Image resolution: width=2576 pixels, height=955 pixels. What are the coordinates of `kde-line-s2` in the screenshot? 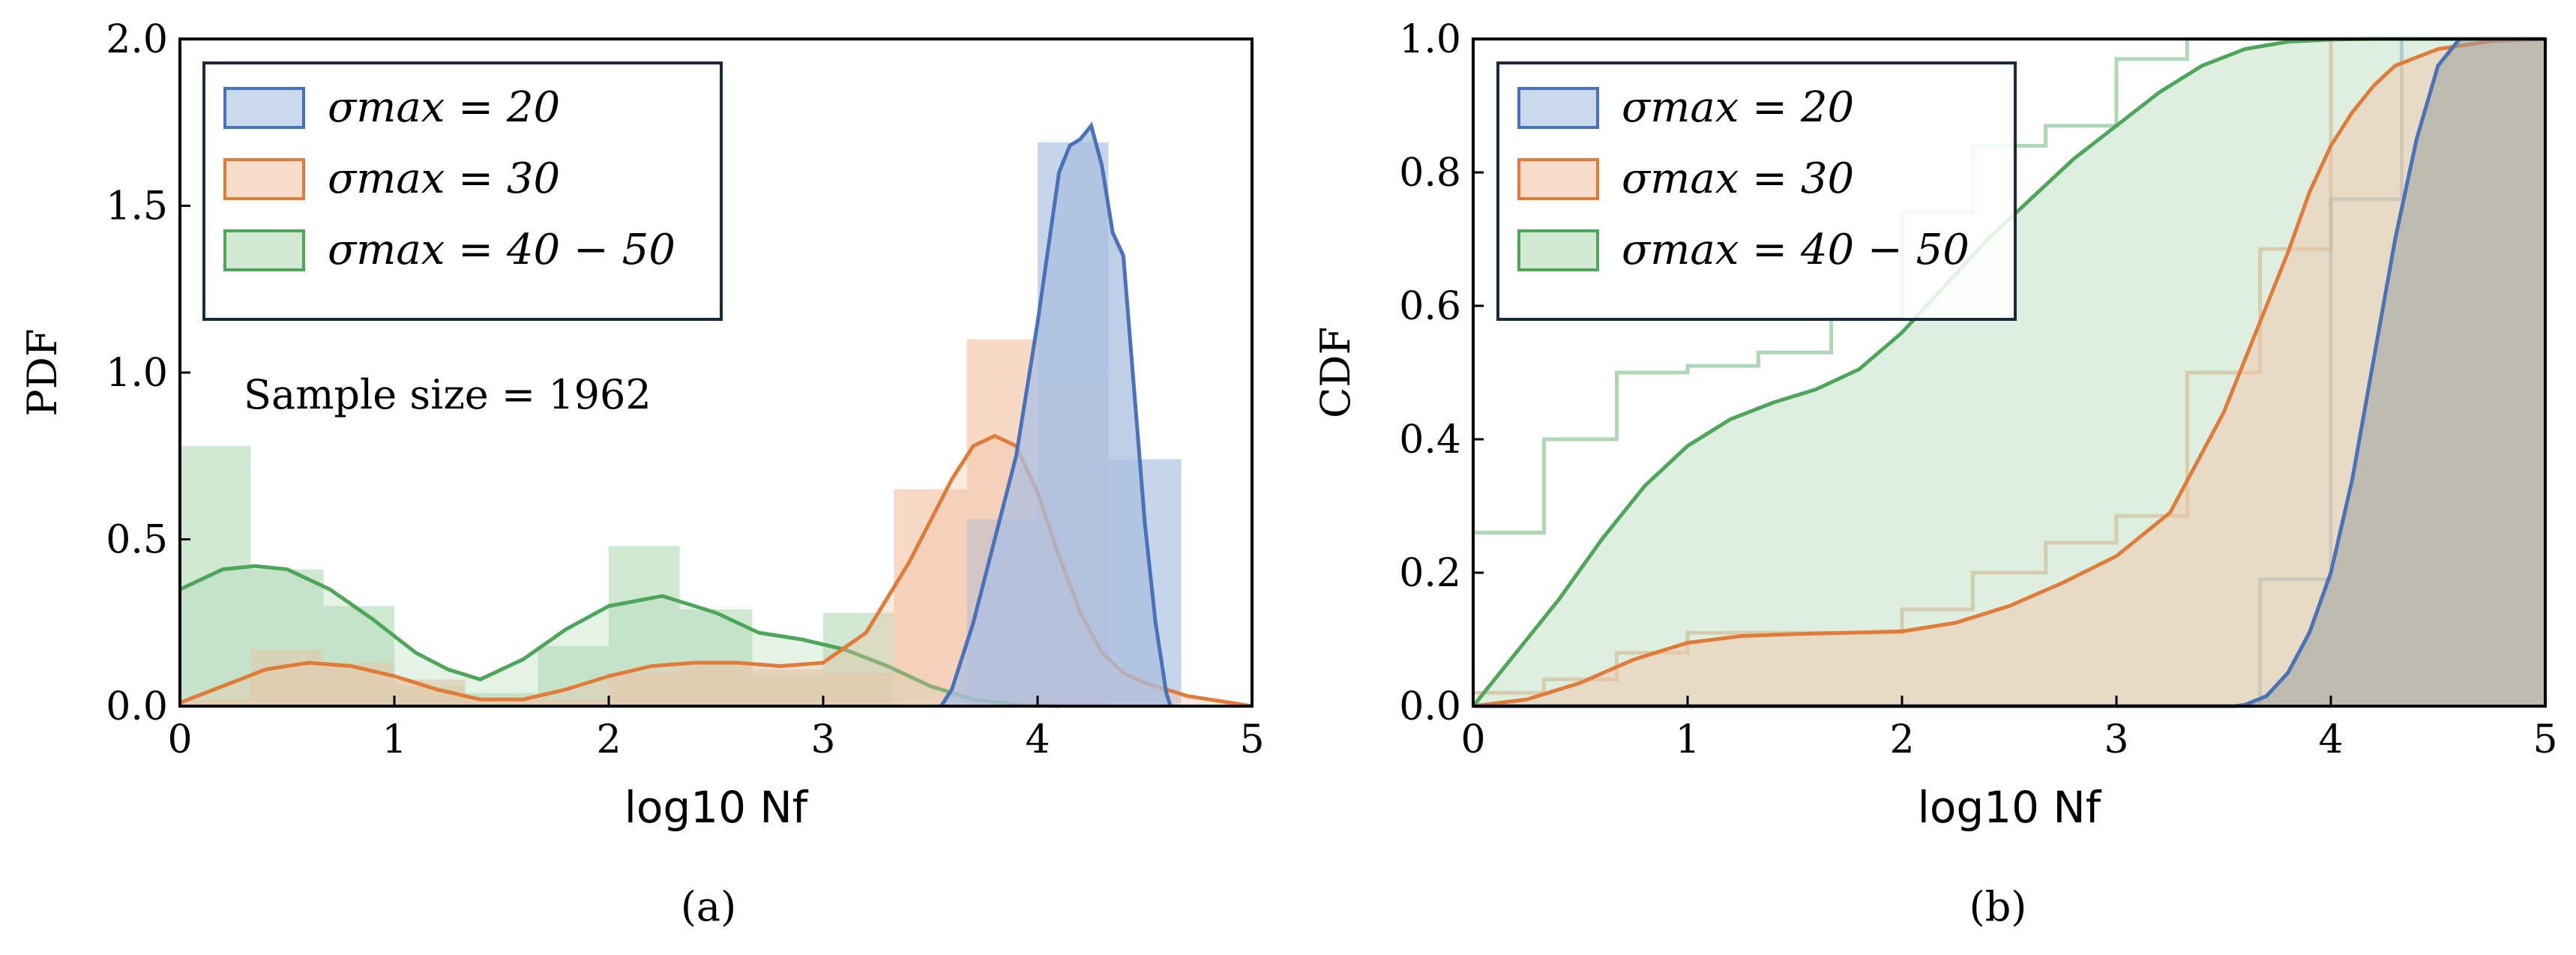 It's located at (618, 636).